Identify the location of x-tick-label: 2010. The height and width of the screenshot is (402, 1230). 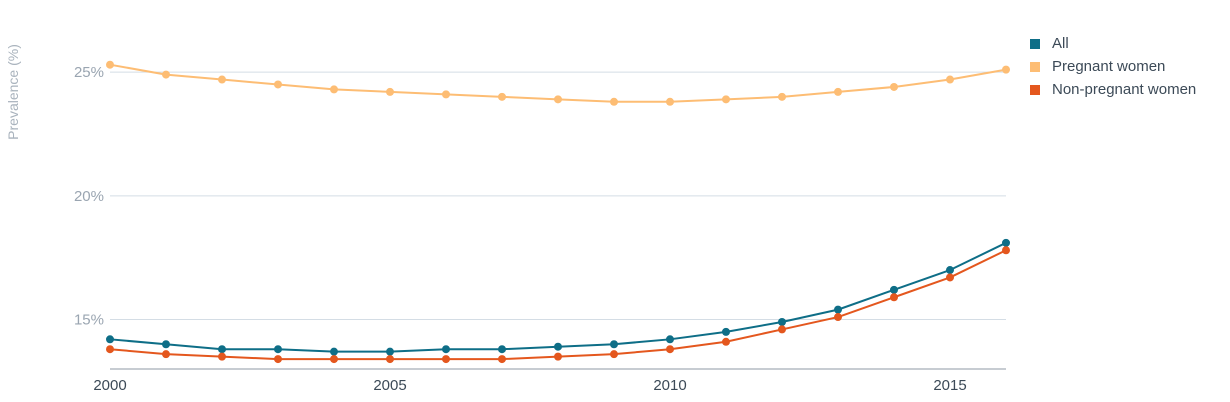
(669, 385).